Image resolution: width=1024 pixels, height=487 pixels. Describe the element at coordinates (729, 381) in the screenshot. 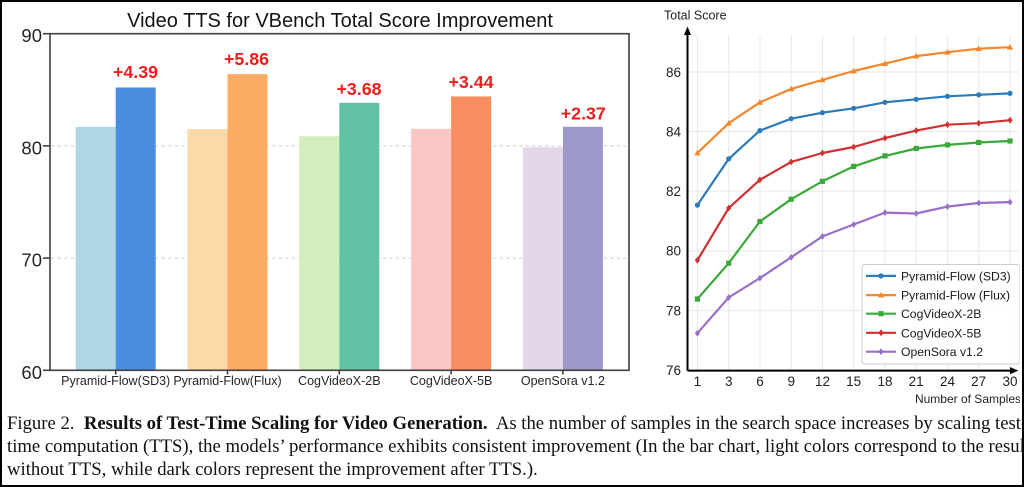

I see `svg-text: 3` at that location.